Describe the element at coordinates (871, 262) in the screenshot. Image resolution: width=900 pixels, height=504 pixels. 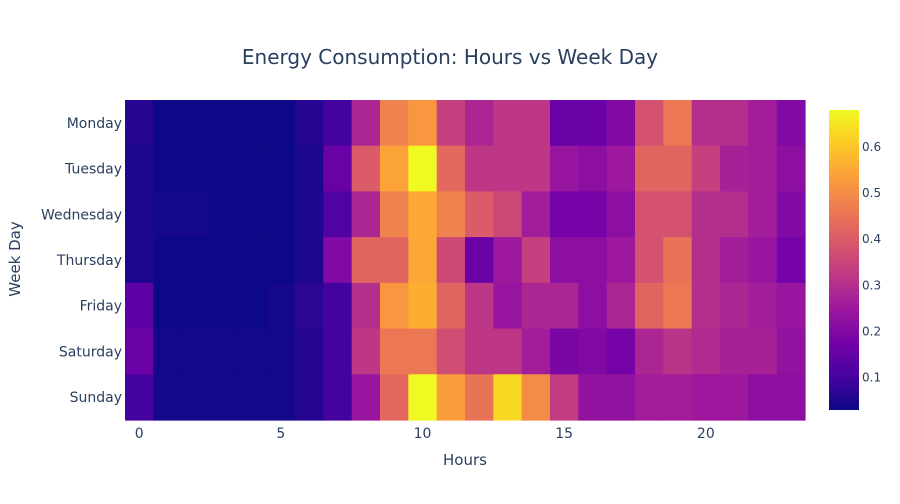
I see `colorbar-ticks: 0.1 0.2 0.3 0.4 0.5 0.6` at that location.